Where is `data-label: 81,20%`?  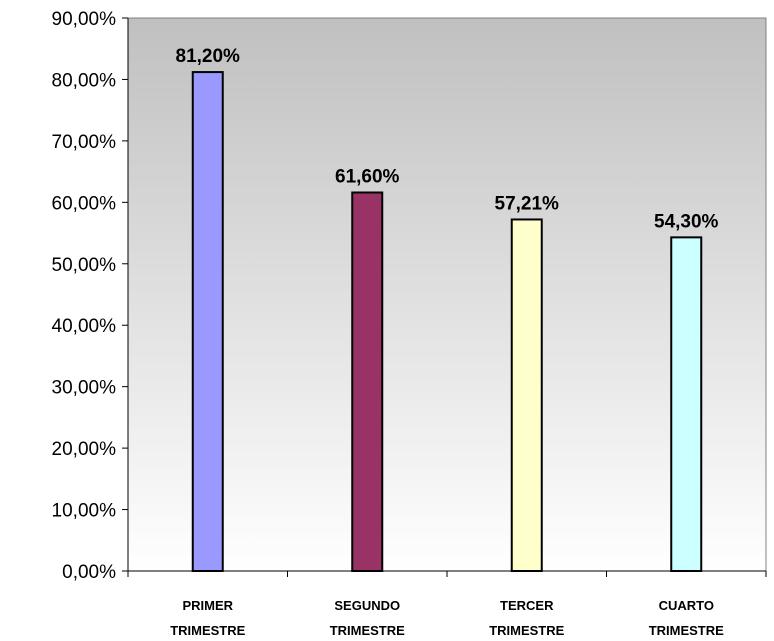 data-label: 81,20% is located at coordinates (208, 56).